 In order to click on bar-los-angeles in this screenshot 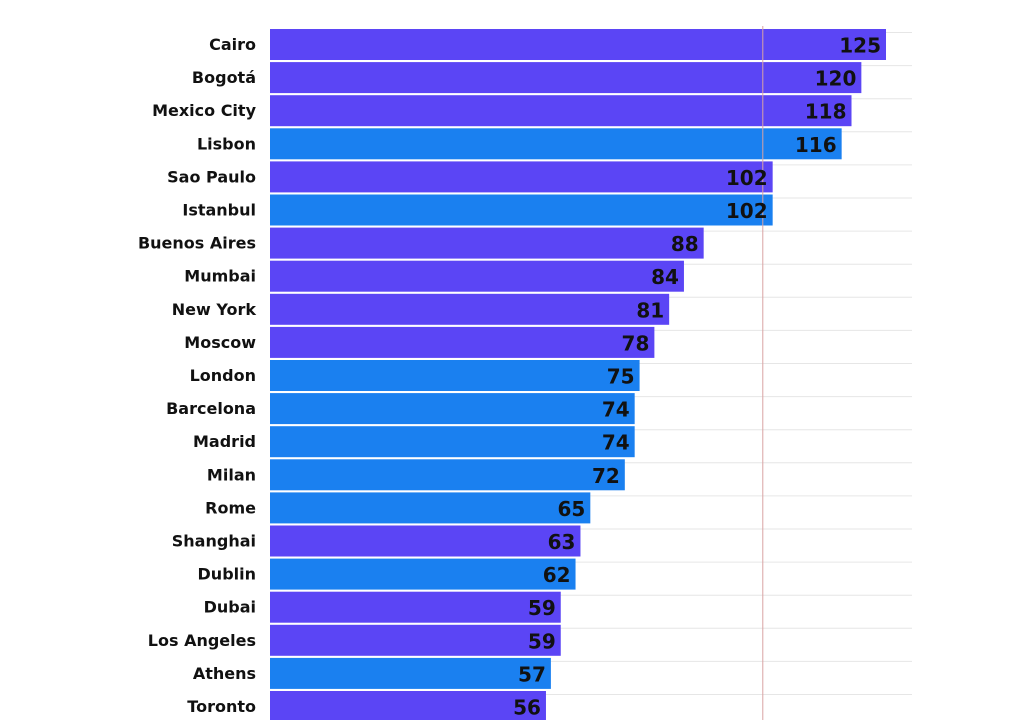, I will do `click(415, 640)`.